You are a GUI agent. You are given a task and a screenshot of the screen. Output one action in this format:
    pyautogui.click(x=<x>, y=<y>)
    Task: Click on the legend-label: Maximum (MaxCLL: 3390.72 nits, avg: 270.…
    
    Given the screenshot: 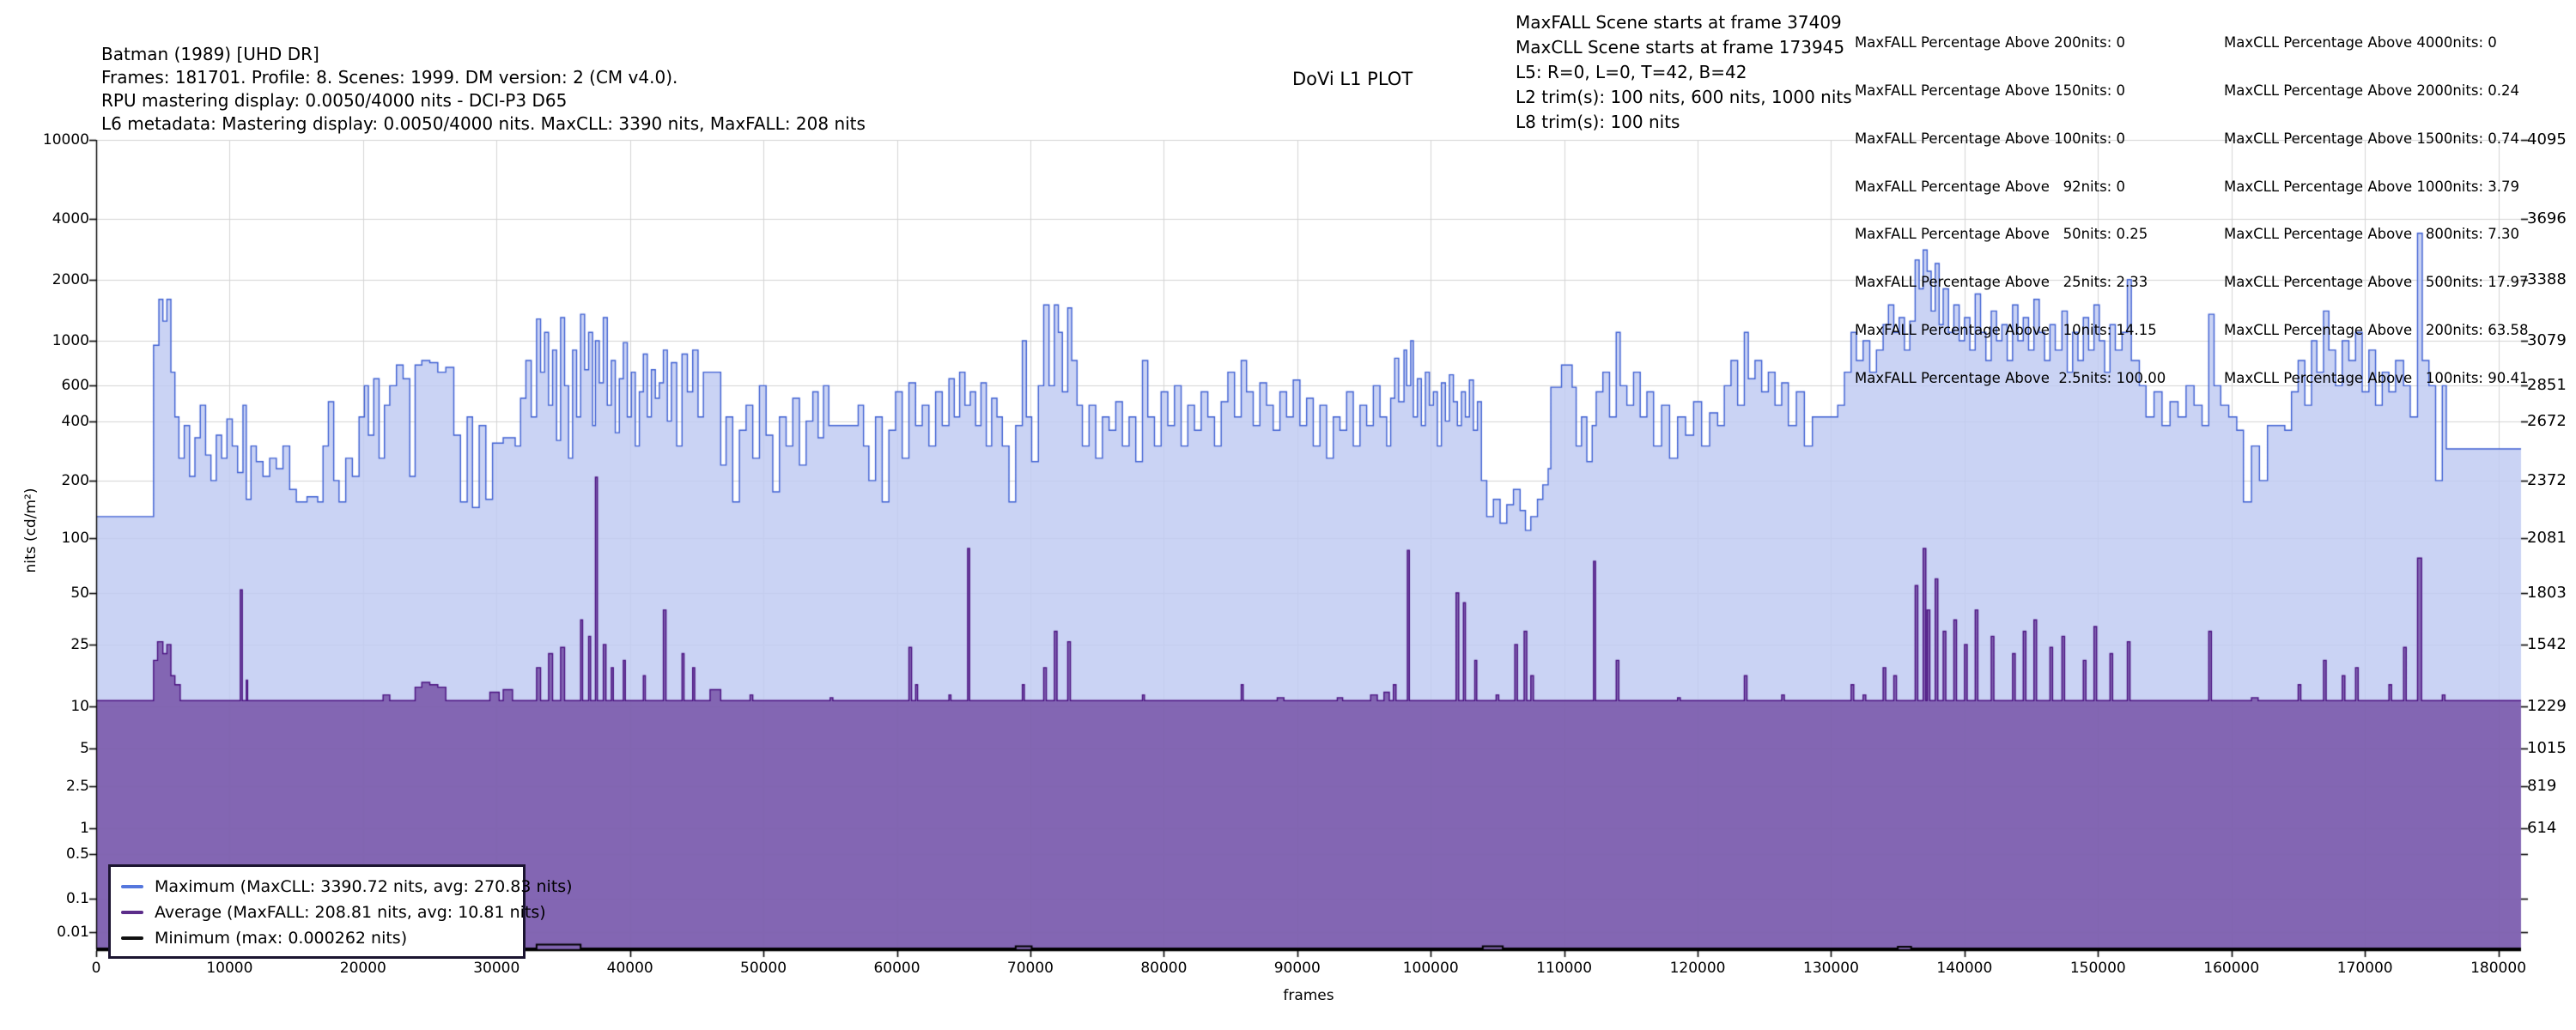 What is the action you would take?
    pyautogui.click(x=364, y=886)
    